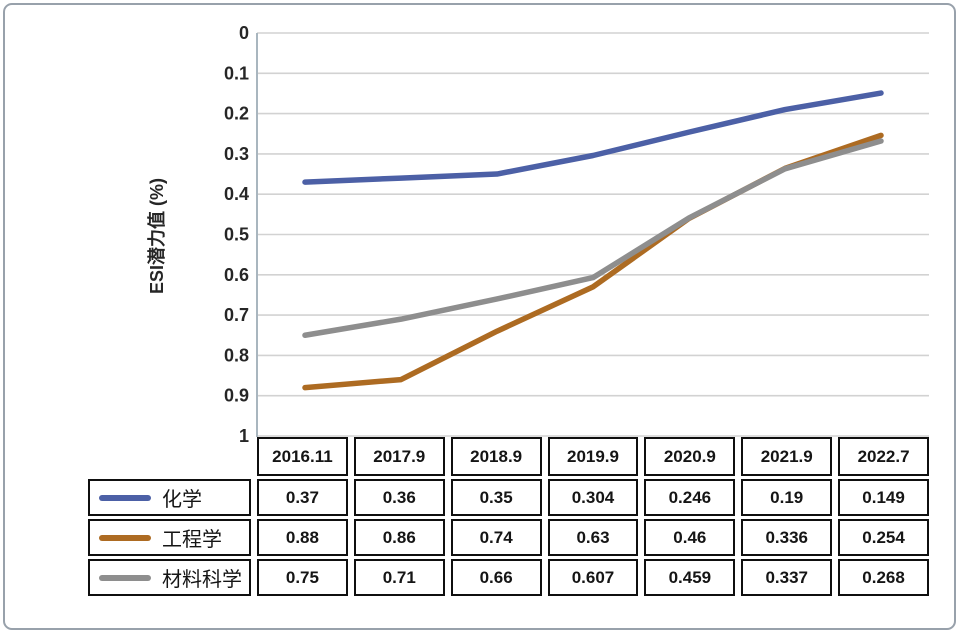  What do you see at coordinates (690, 456) in the screenshot?
I see `column-header-4: 2020.9` at bounding box center [690, 456].